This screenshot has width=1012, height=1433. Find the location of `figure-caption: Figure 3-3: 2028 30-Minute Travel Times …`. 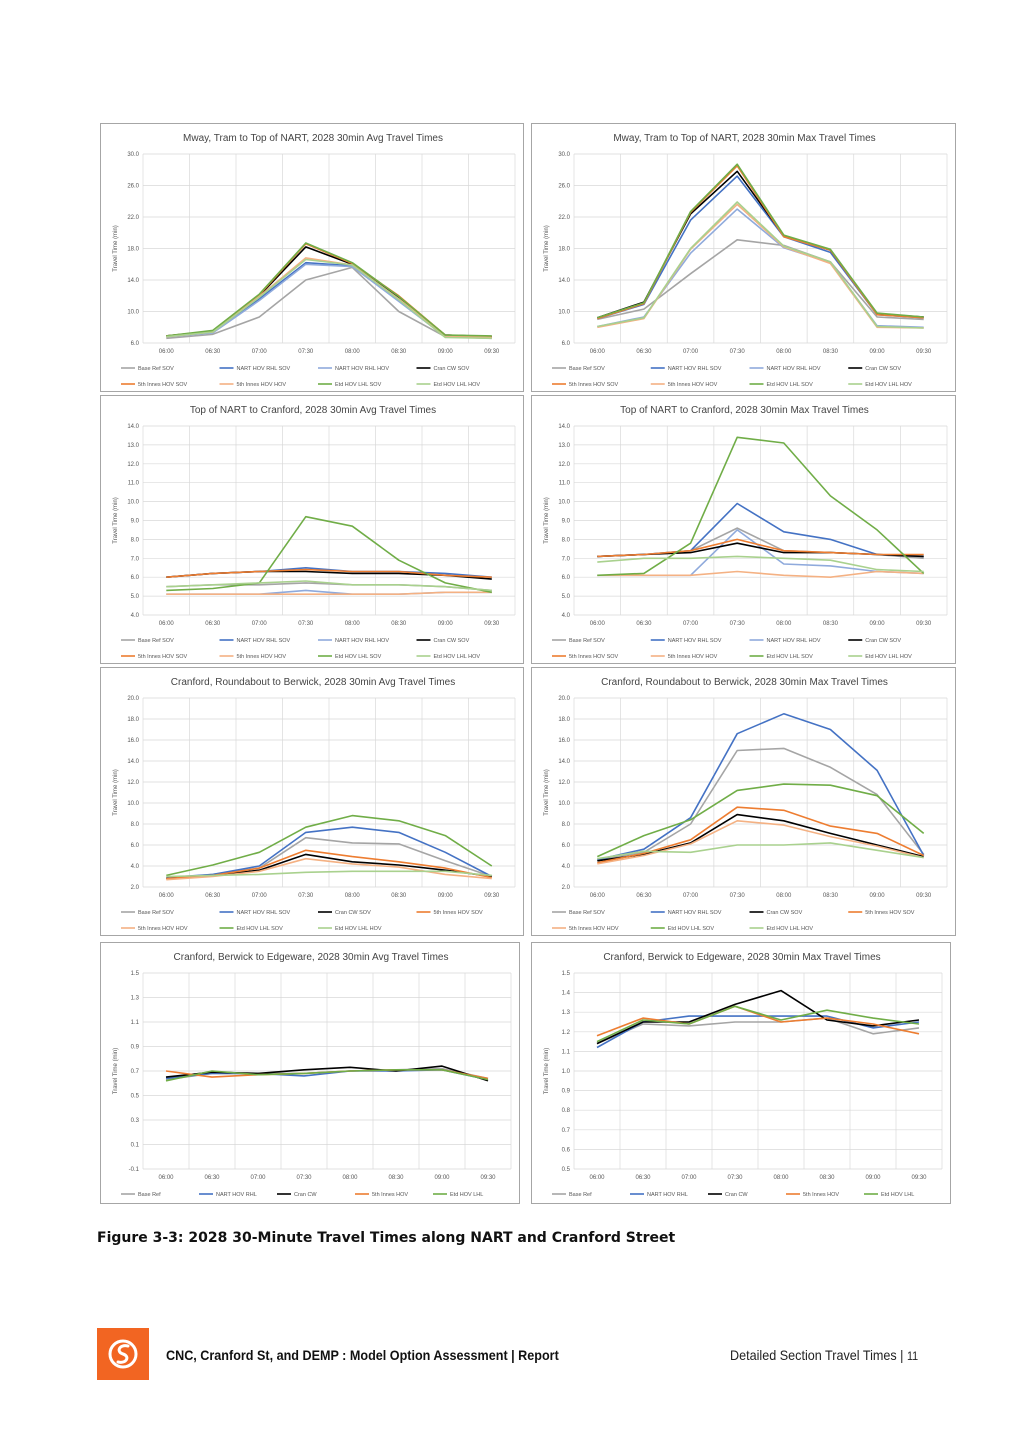

figure-caption: Figure 3-3: 2028 30-Minute Travel Times … is located at coordinates (386, 1238).